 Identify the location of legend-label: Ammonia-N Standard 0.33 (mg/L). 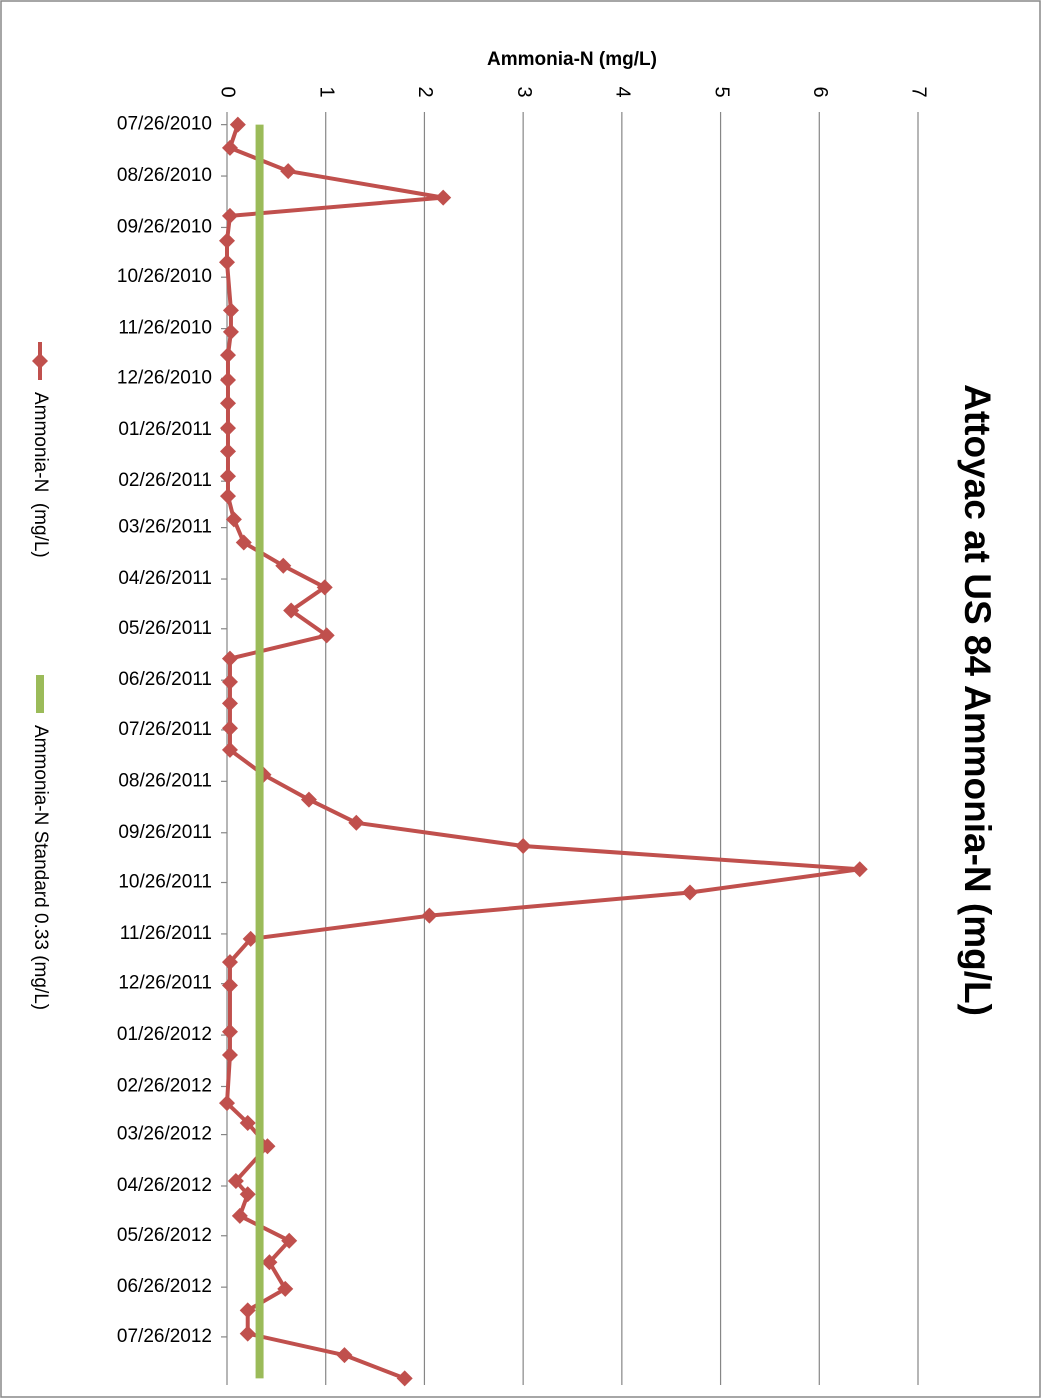
(40, 867).